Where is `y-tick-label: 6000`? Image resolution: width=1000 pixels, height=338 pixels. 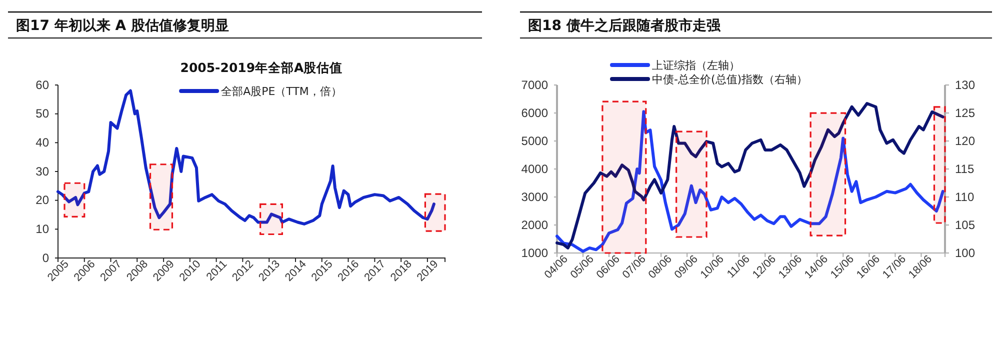
y-tick-label: 6000 is located at coordinates (534, 113).